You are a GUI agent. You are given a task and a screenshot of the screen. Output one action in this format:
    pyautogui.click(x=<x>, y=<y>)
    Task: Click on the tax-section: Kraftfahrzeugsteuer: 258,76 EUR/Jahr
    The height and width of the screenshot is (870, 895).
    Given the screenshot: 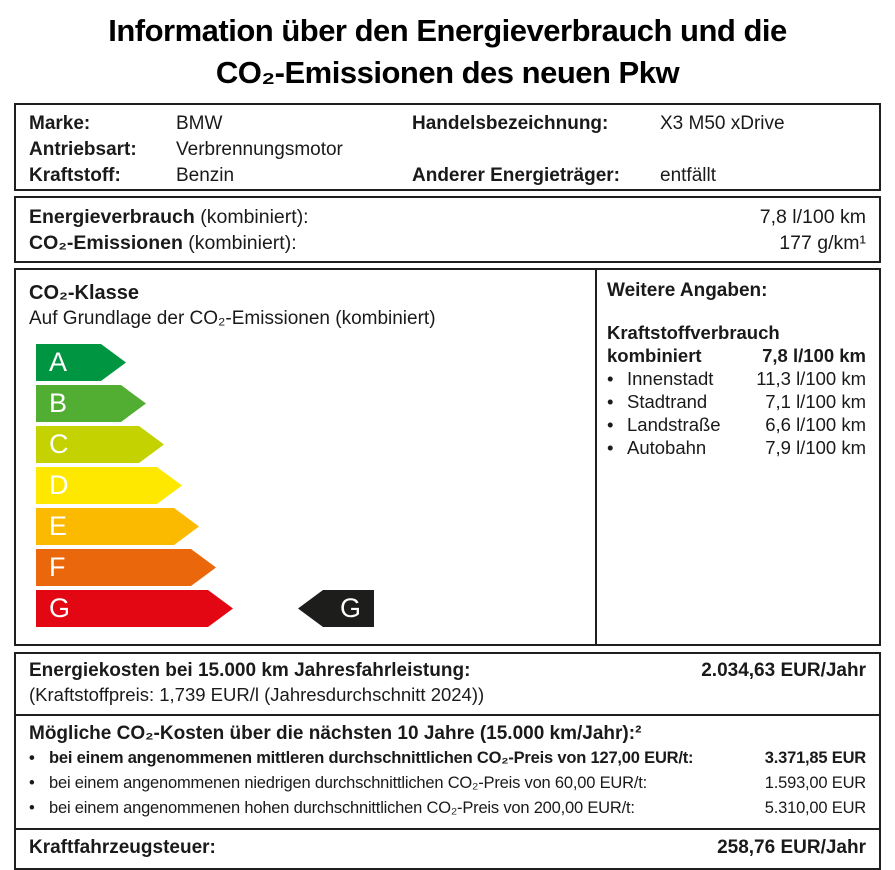 What is the action you would take?
    pyautogui.click(x=447, y=848)
    